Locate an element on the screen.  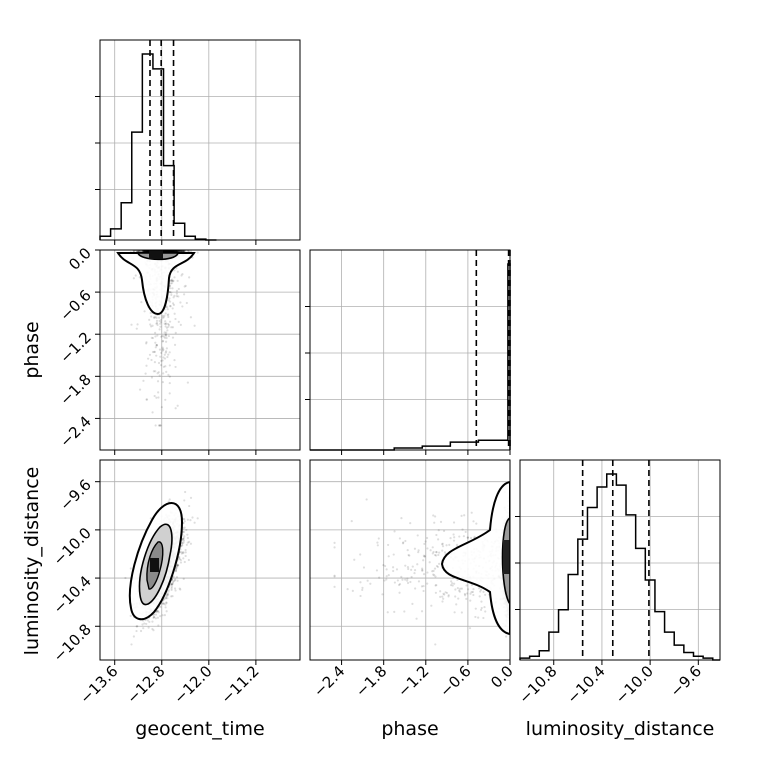
contour-outer is located at coordinates (156, 284).